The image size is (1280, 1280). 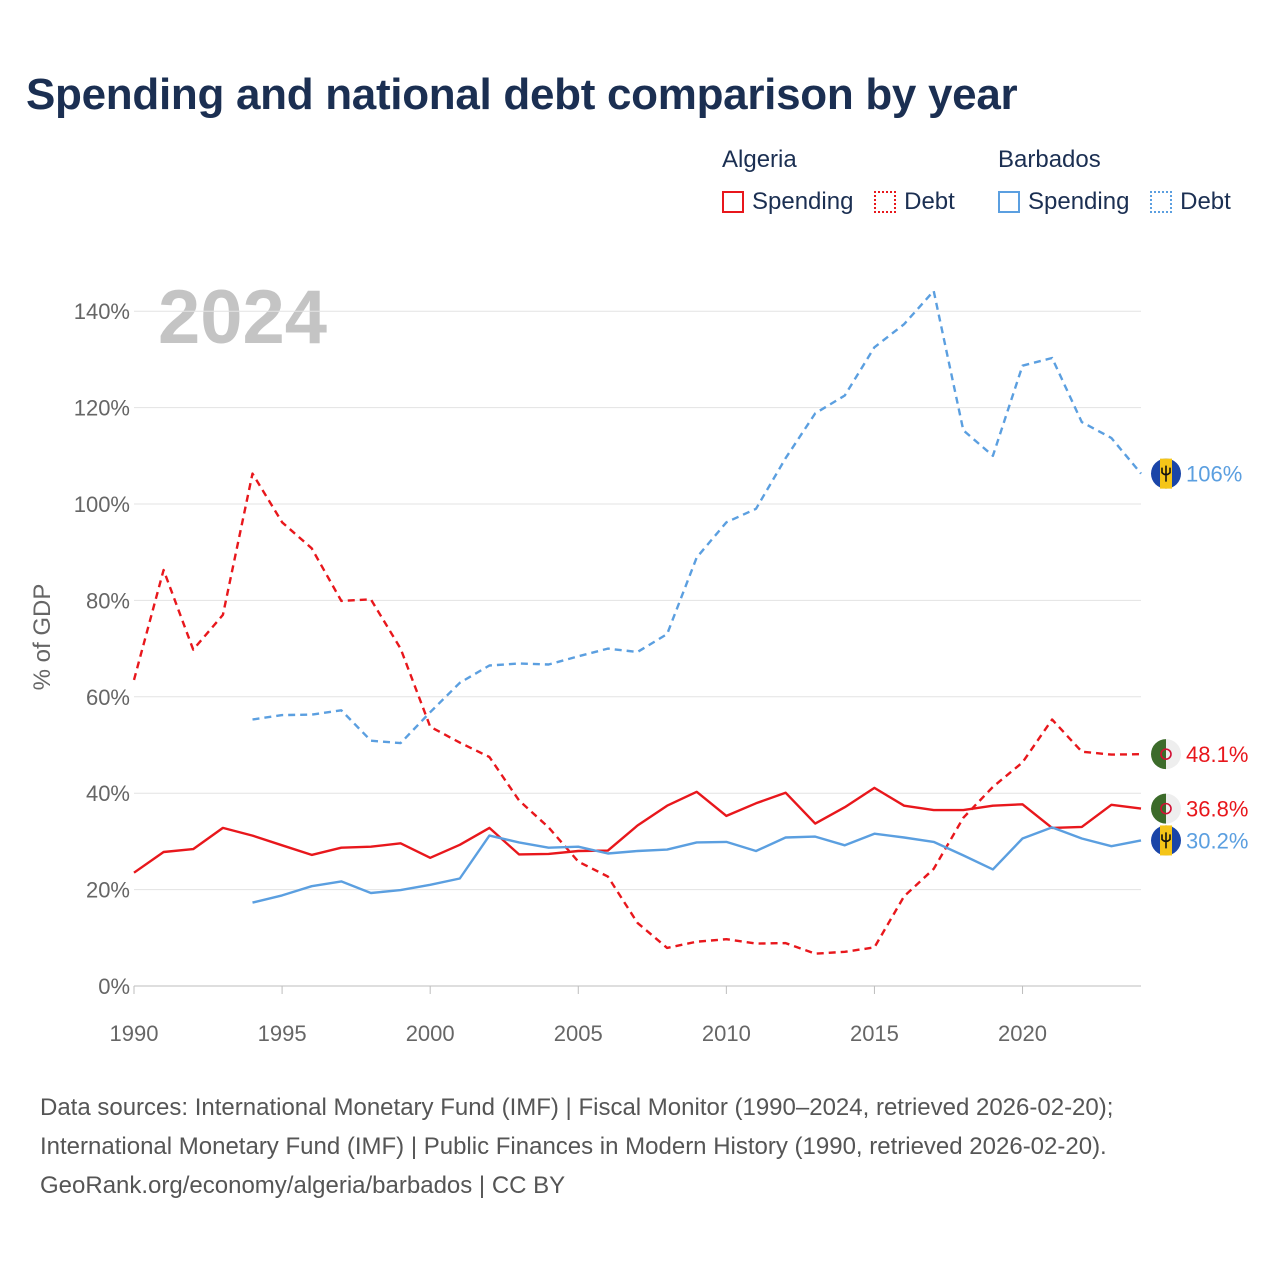 I want to click on series-line-algeria-spending, so click(x=637, y=830).